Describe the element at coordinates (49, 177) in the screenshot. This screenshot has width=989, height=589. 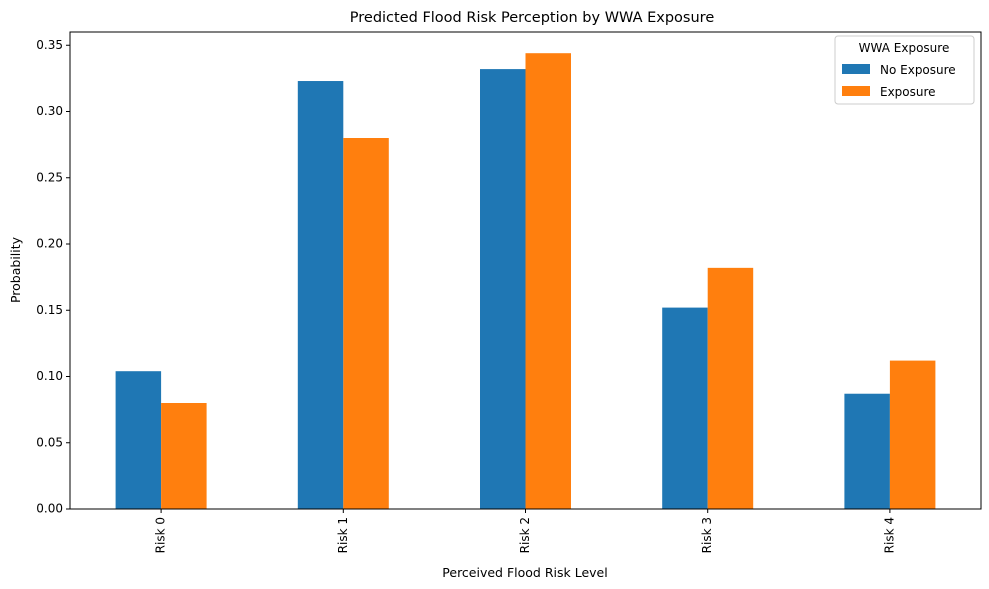
I see `y-tick-label: 0.25` at that location.